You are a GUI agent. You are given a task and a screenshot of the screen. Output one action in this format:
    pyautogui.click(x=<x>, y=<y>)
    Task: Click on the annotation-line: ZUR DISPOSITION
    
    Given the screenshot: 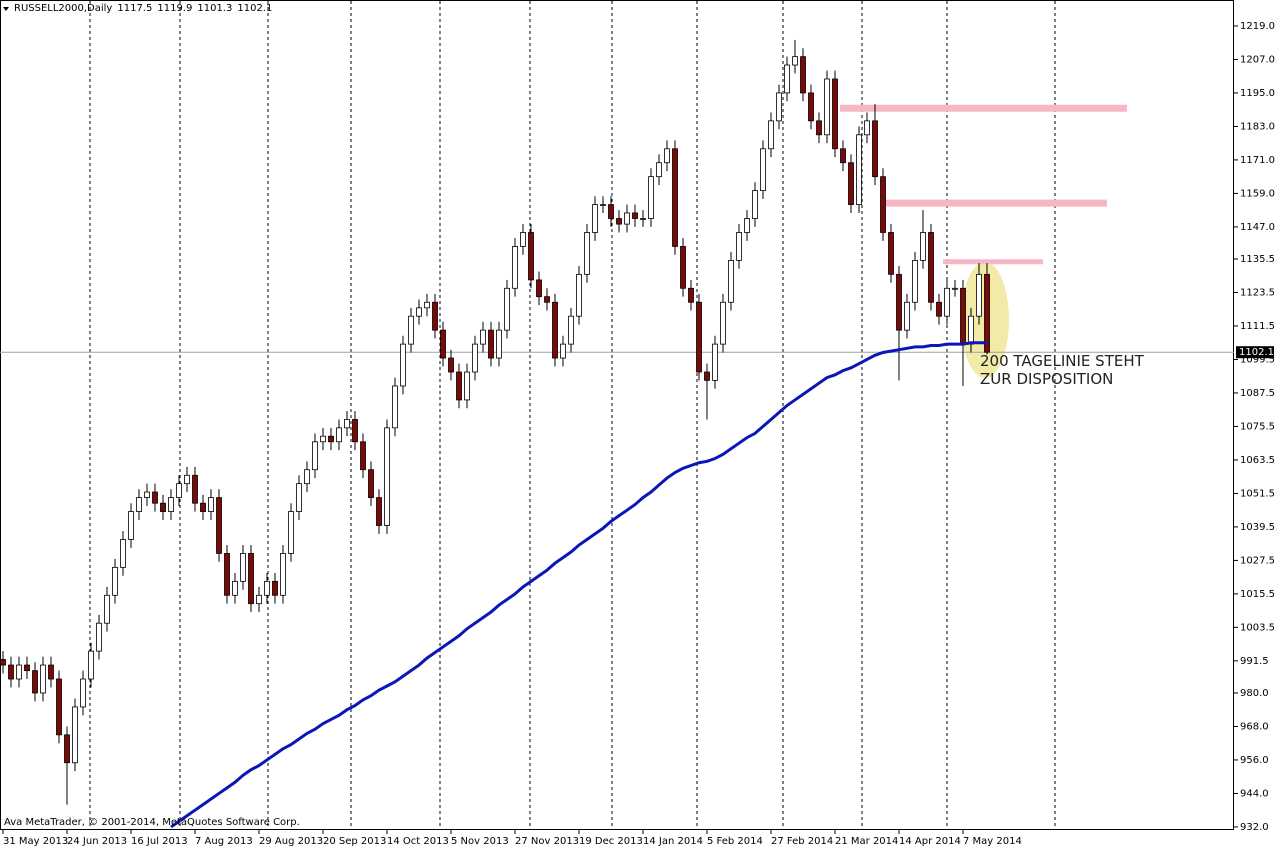 What is the action you would take?
    pyautogui.click(x=1047, y=379)
    